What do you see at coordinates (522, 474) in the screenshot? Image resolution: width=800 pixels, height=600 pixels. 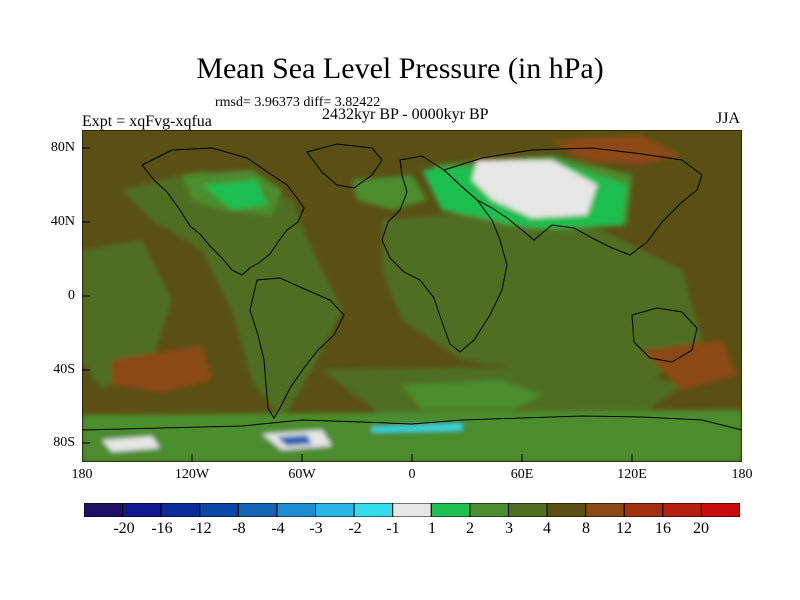 I see `x-tick-60e: 60E` at bounding box center [522, 474].